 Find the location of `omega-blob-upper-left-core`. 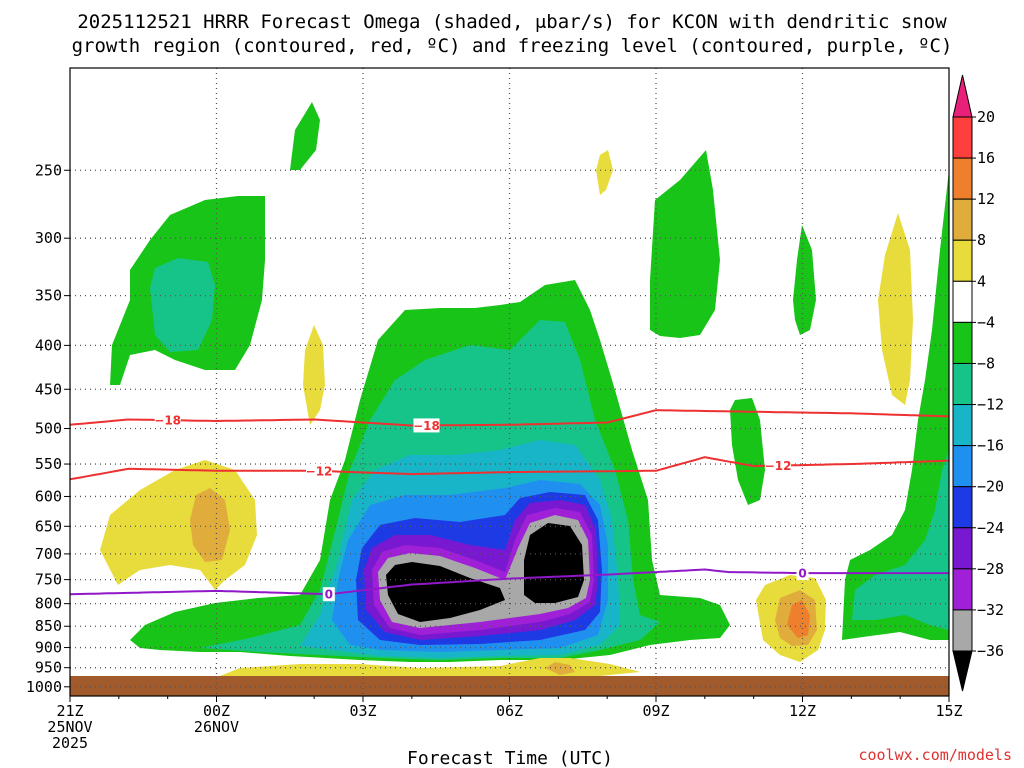

omega-blob-upper-left-core is located at coordinates (182, 305).